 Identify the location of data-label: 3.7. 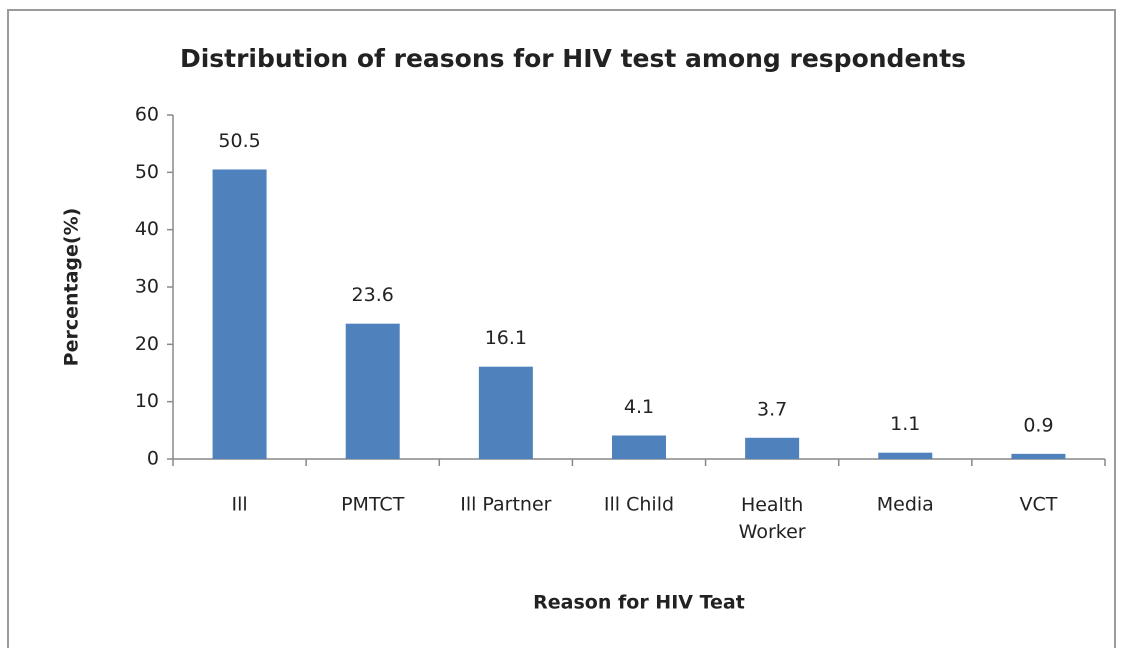
(772, 409).